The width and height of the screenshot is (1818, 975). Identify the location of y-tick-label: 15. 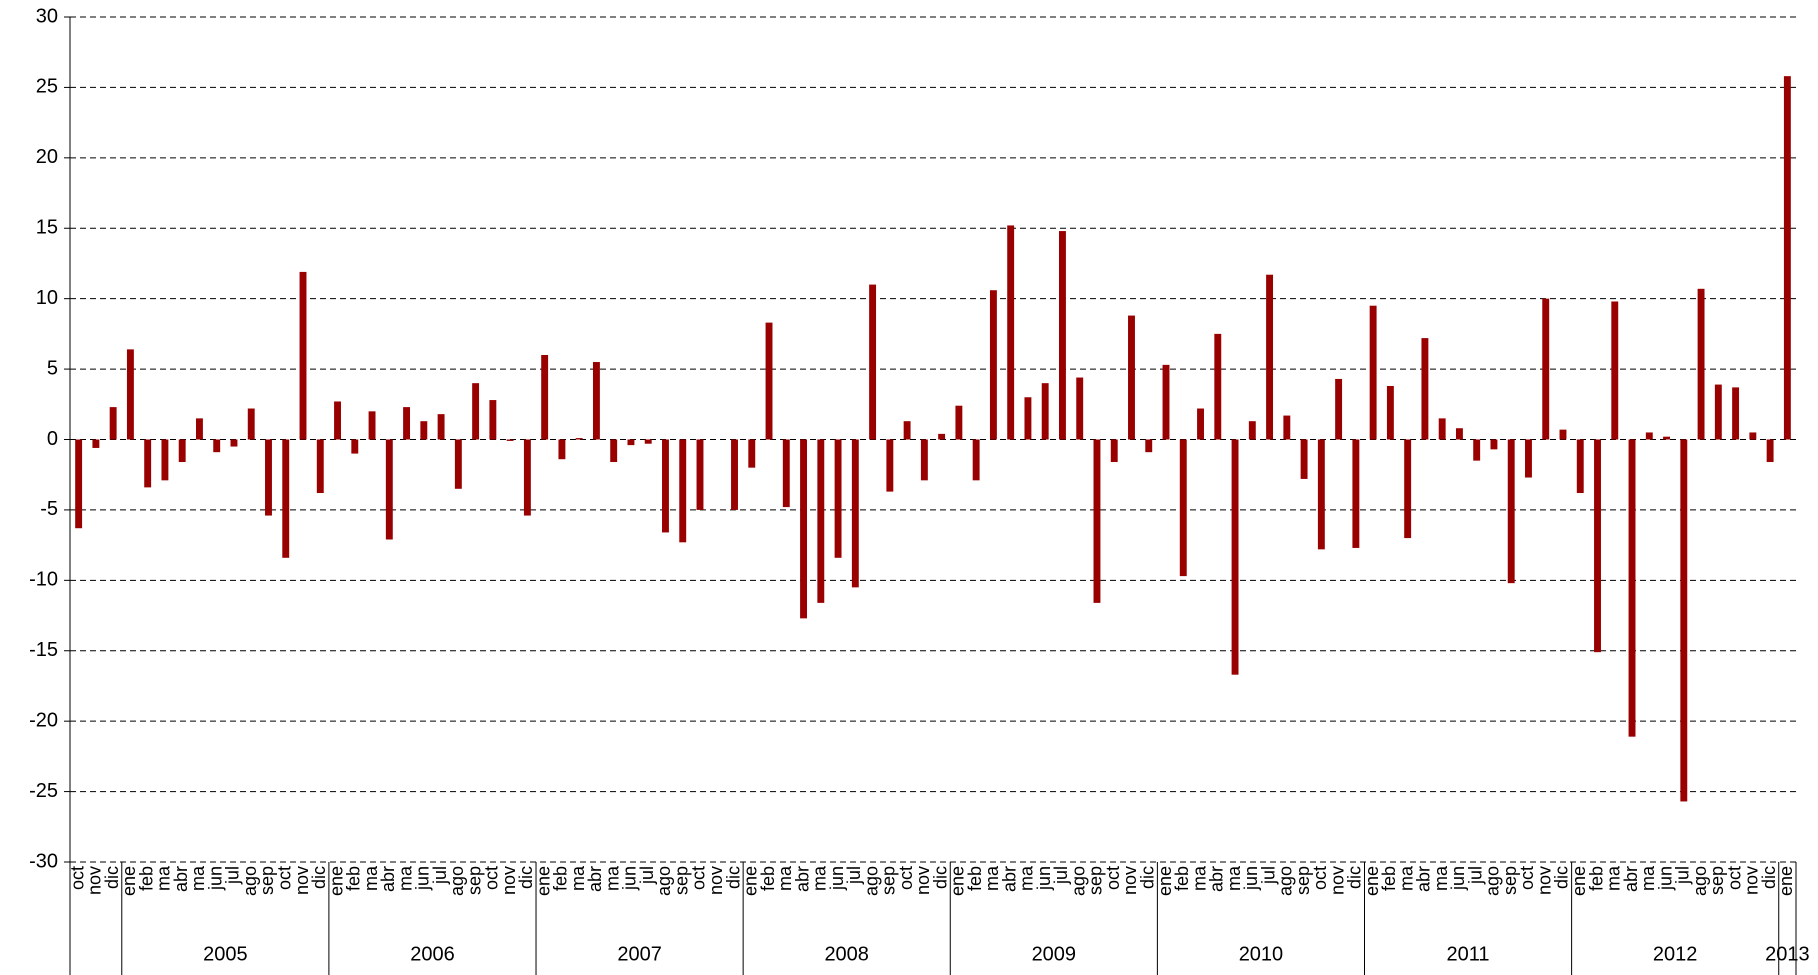
(47, 228).